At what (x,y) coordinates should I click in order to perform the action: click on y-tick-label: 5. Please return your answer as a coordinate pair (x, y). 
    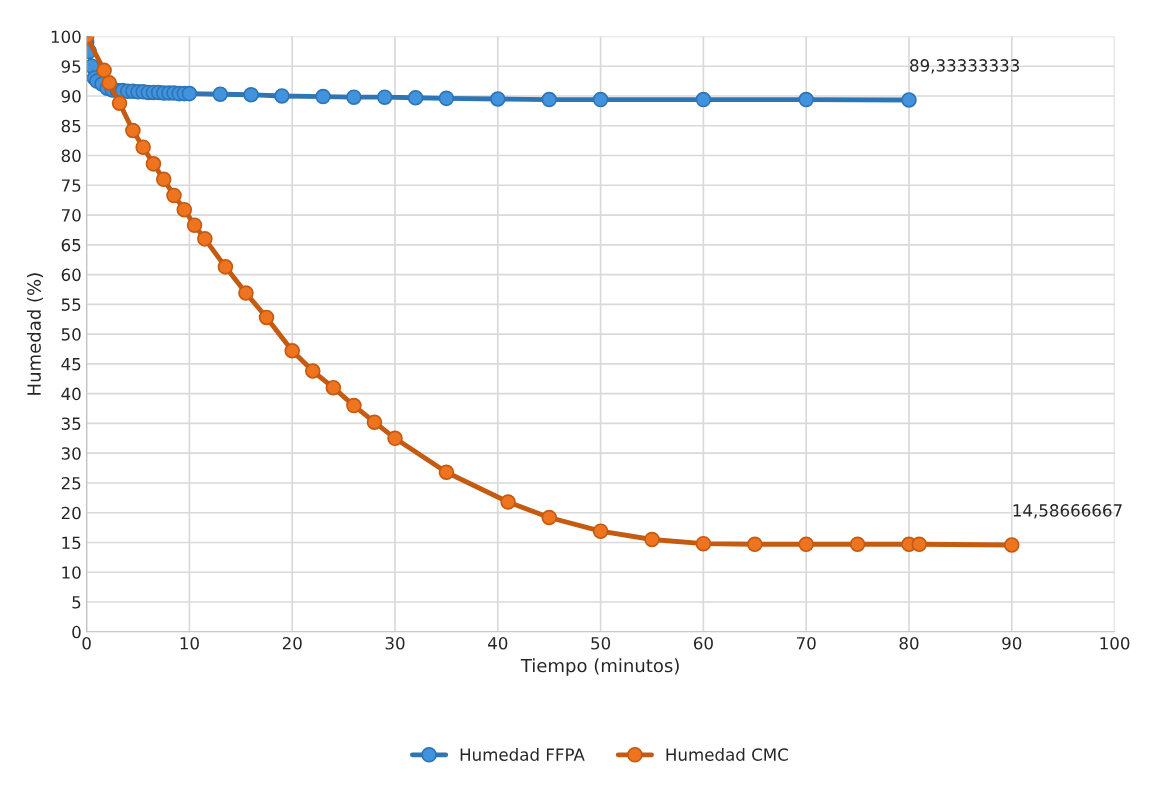
    Looking at the image, I should click on (76, 602).